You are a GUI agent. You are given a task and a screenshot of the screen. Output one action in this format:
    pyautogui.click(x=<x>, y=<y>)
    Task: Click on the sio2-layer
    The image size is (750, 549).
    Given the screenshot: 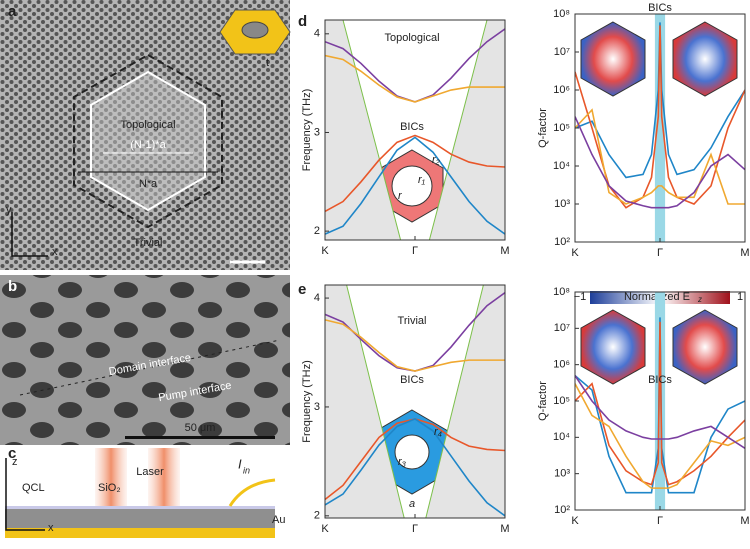 What is the action you would take?
    pyautogui.click(x=140, y=507)
    